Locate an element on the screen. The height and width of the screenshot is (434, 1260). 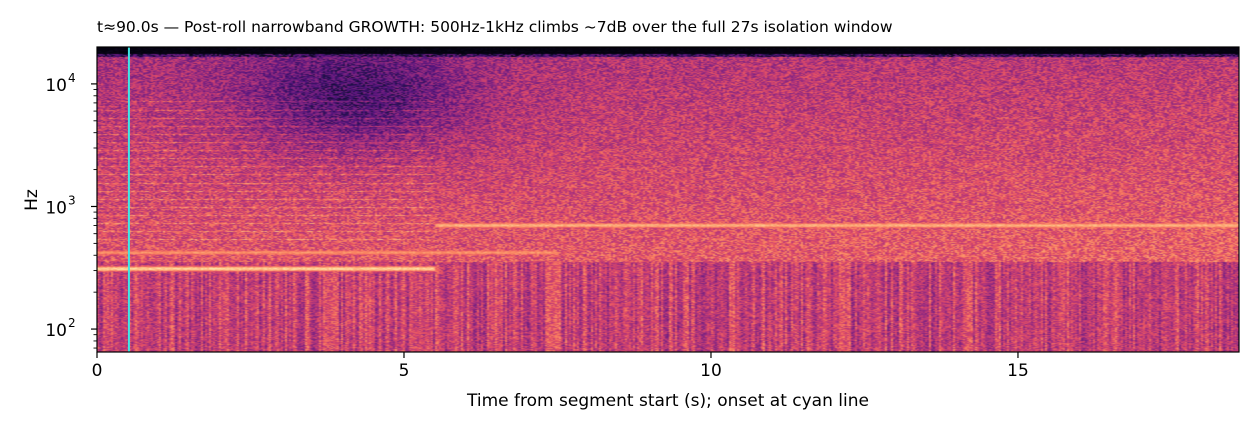
x-tick-label: 0 is located at coordinates (97, 371).